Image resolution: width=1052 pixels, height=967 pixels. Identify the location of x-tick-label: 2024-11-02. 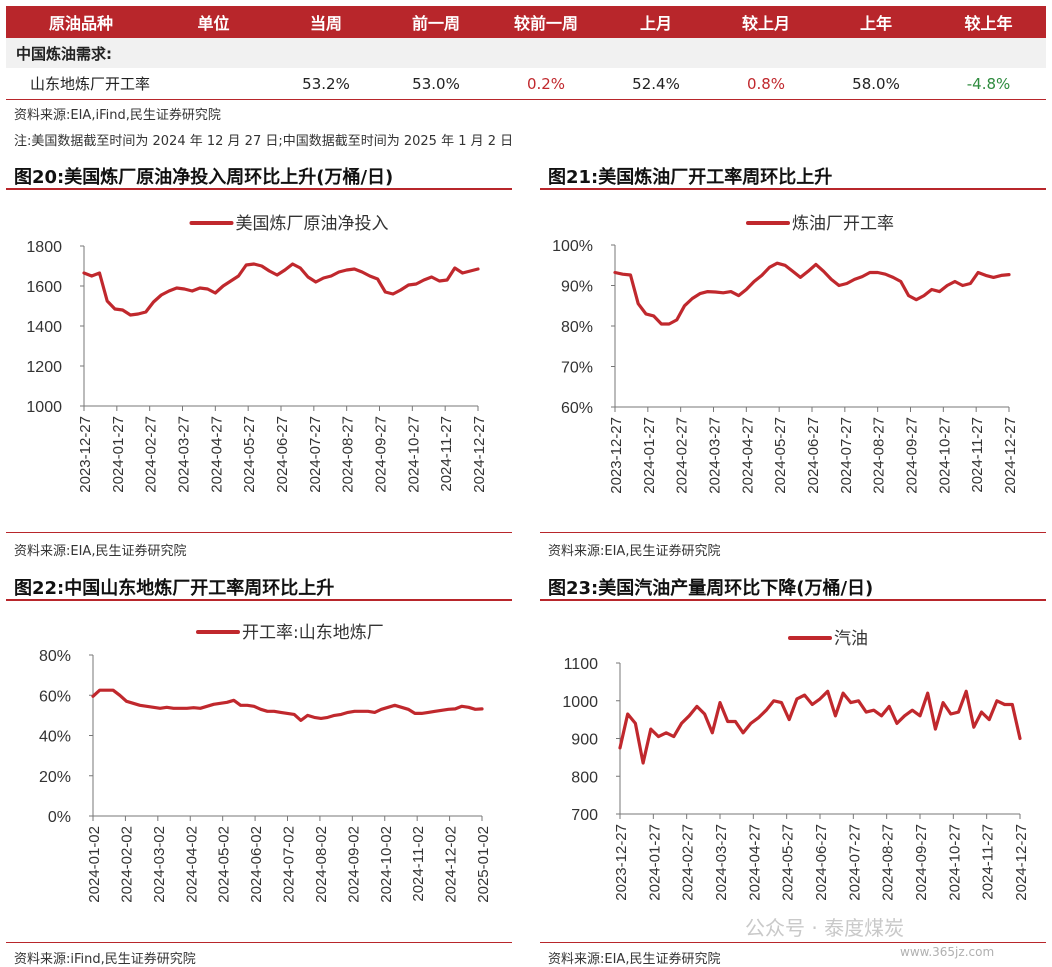
(418, 864).